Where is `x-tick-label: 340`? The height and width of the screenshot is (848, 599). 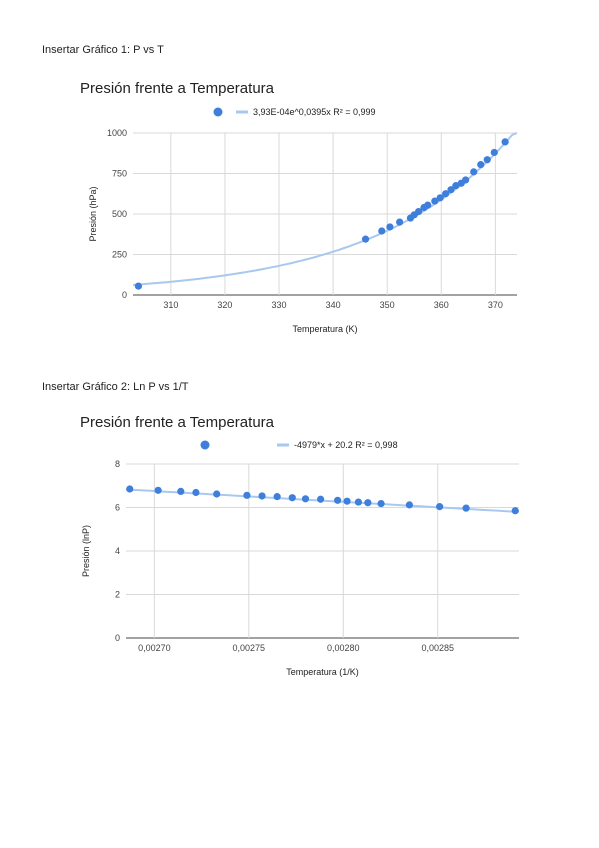
x-tick-label: 340 is located at coordinates (333, 305).